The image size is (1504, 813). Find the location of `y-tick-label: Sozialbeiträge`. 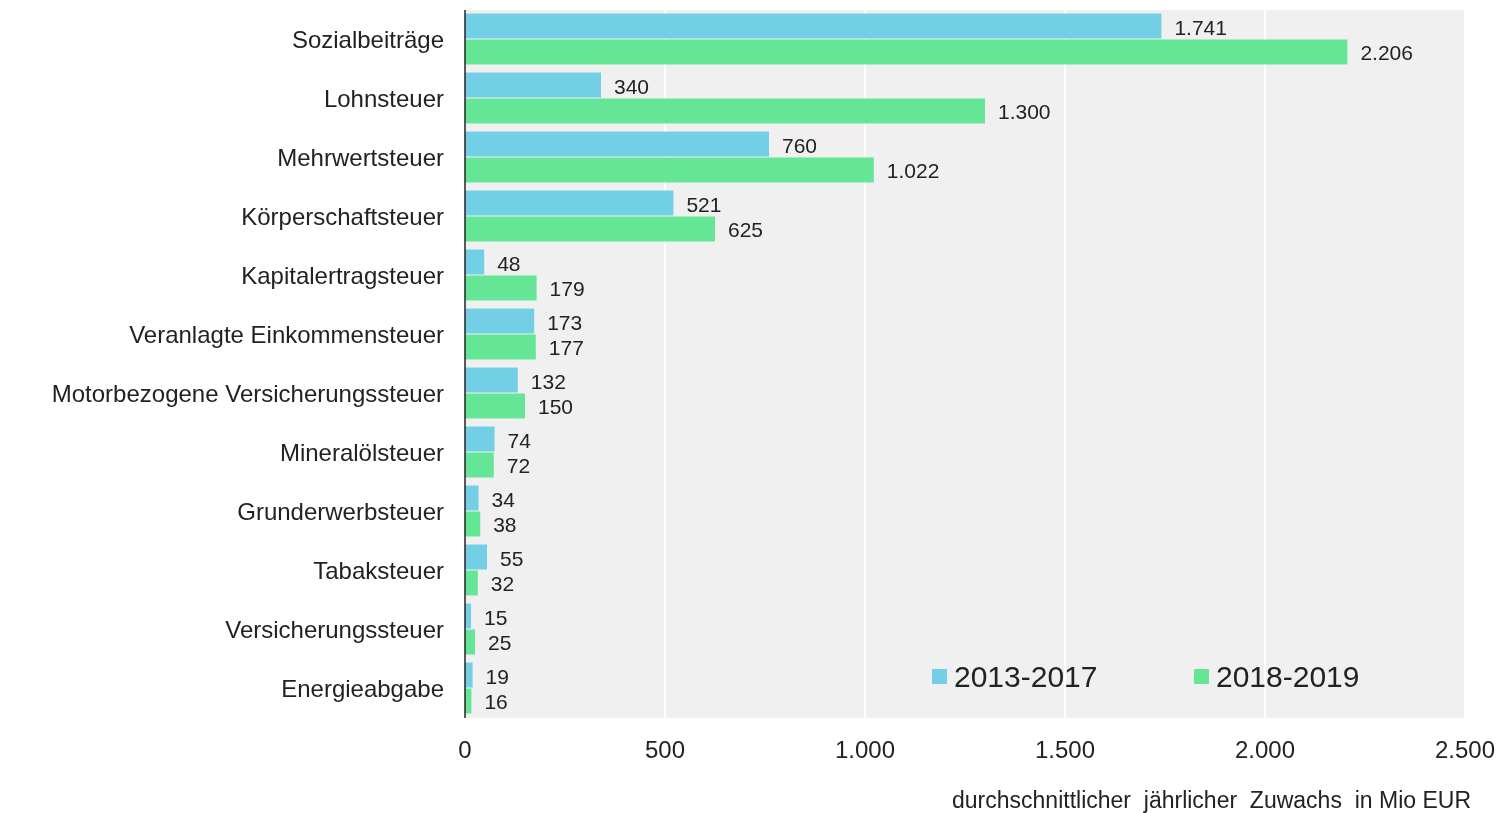

y-tick-label: Sozialbeiträge is located at coordinates (367, 39).